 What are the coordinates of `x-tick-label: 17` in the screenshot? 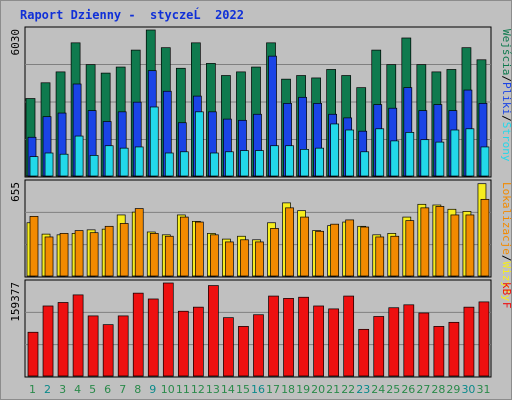 It's located at (273, 389).